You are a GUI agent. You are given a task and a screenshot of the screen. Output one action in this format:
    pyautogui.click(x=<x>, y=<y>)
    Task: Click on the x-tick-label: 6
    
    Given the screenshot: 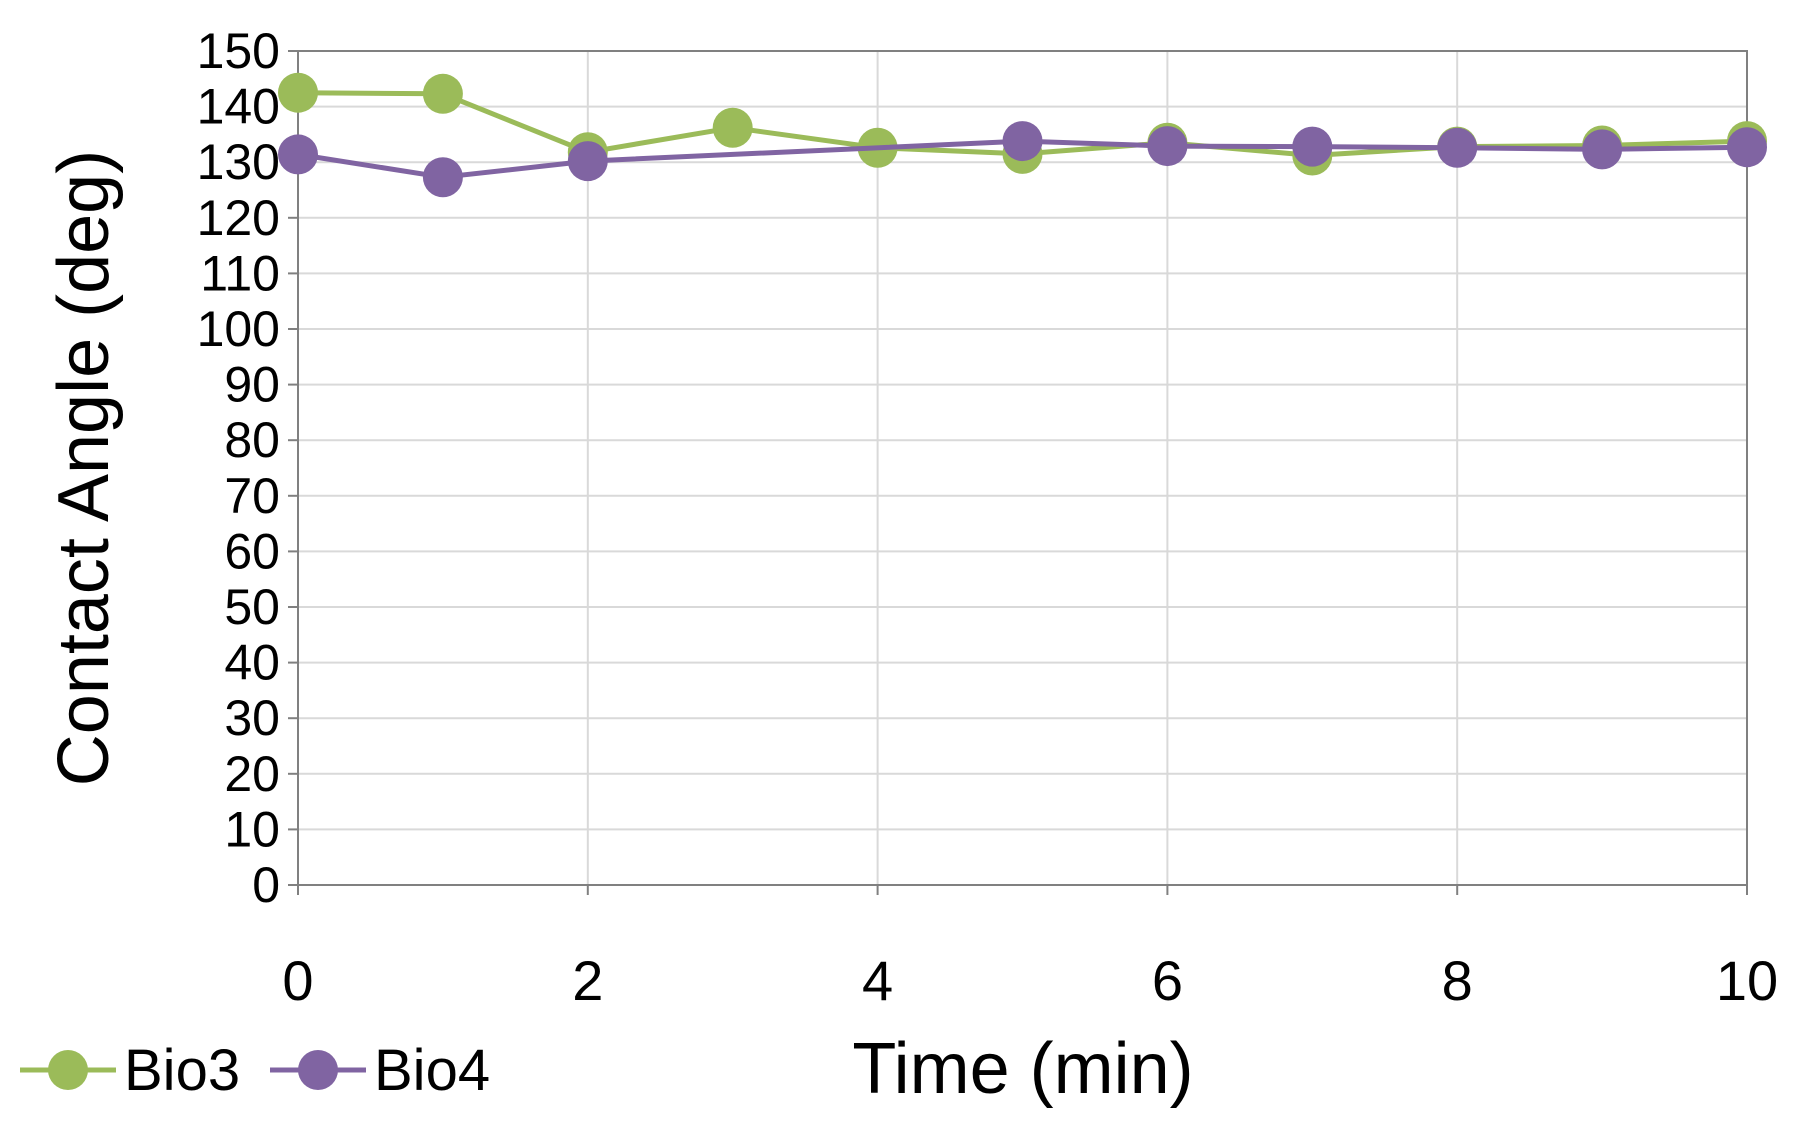 What is the action you would take?
    pyautogui.click(x=1167, y=980)
    